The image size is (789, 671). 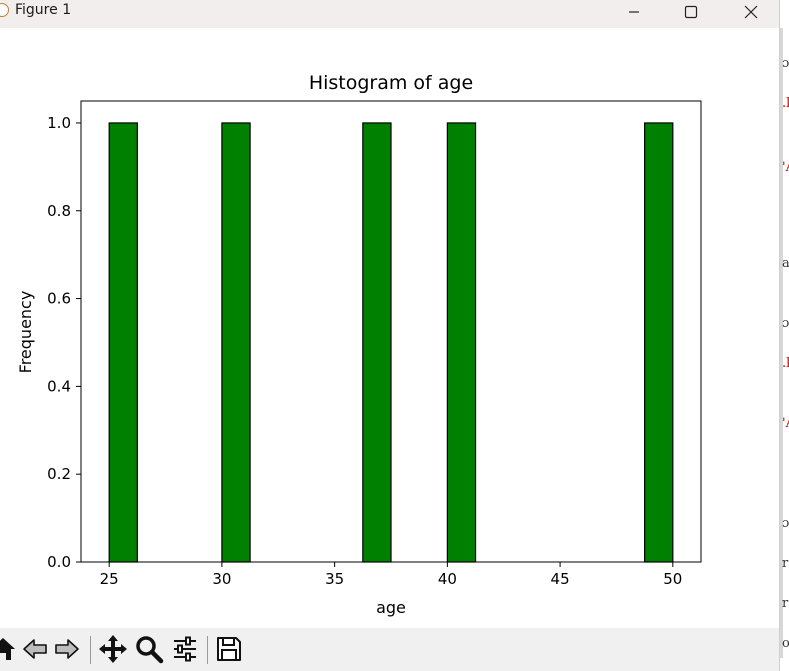 I want to click on configure-subplots-button, so click(x=185, y=649).